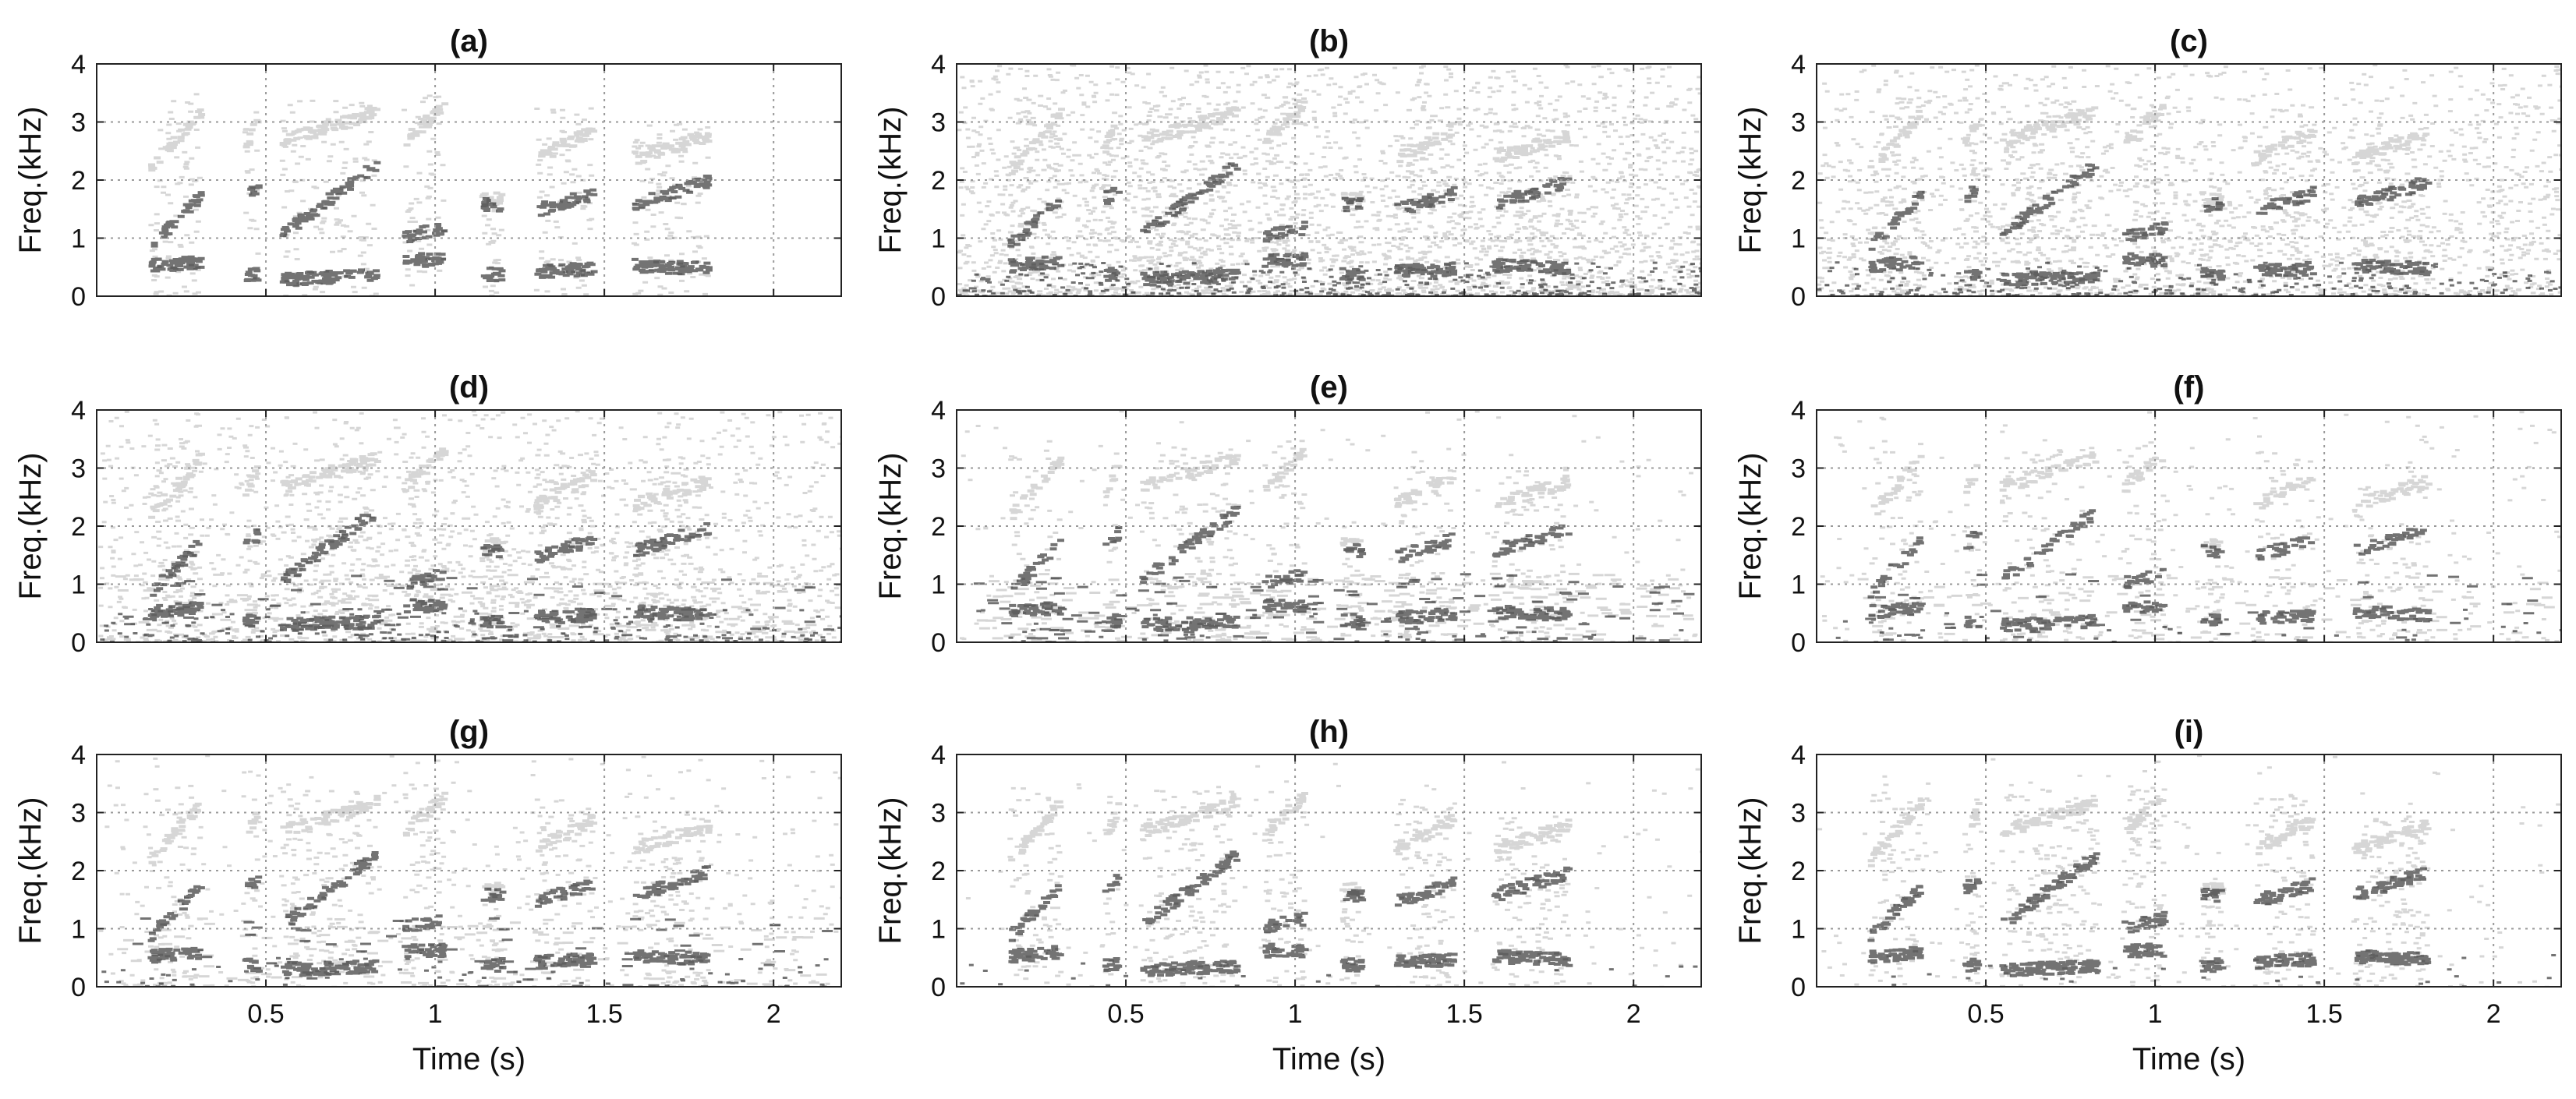  I want to click on panel-g: 0 1 2 3 4 0.5 1 1.5 2 (g) Freq.(kHz) Time (s), so click(427, 895).